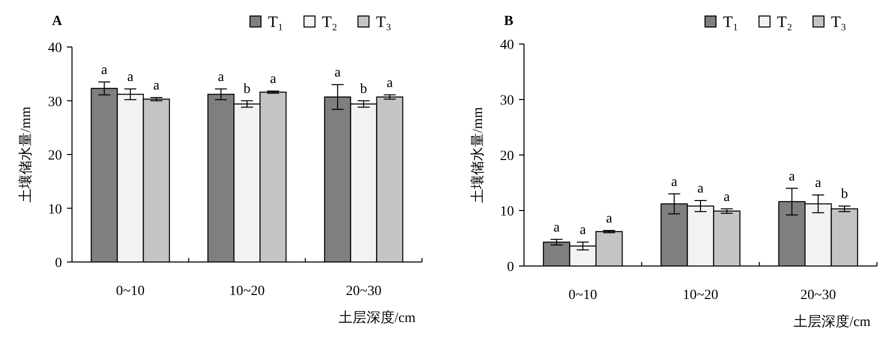  What do you see at coordinates (57, 21) in the screenshot?
I see `chart-title: A` at bounding box center [57, 21].